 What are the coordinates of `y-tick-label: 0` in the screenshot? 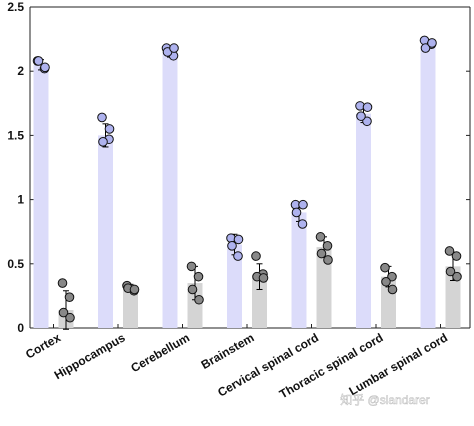 It's located at (20, 328).